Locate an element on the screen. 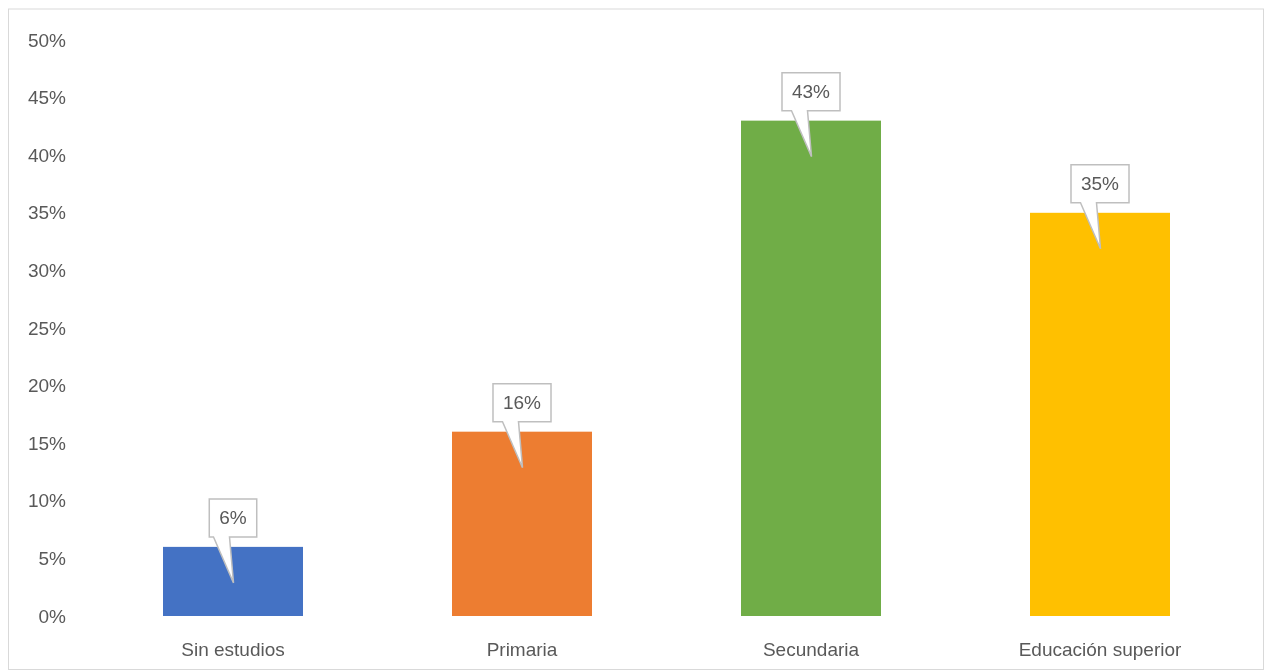  x-tick-label: Primaria is located at coordinates (522, 649).